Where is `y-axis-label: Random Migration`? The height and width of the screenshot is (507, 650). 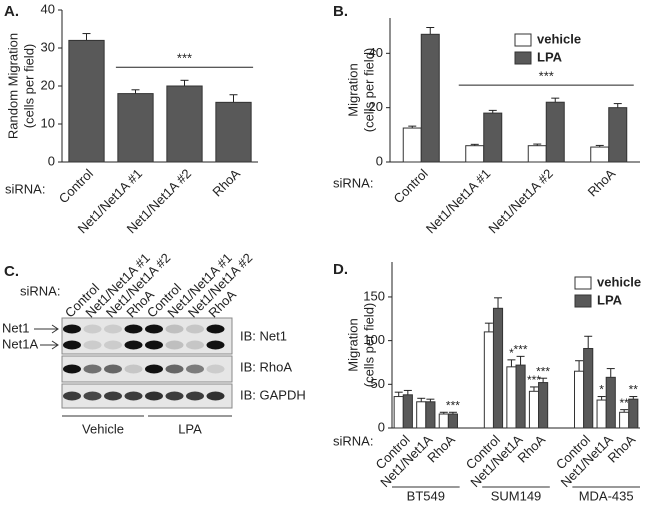 y-axis-label: Random Migration is located at coordinates (12, 86).